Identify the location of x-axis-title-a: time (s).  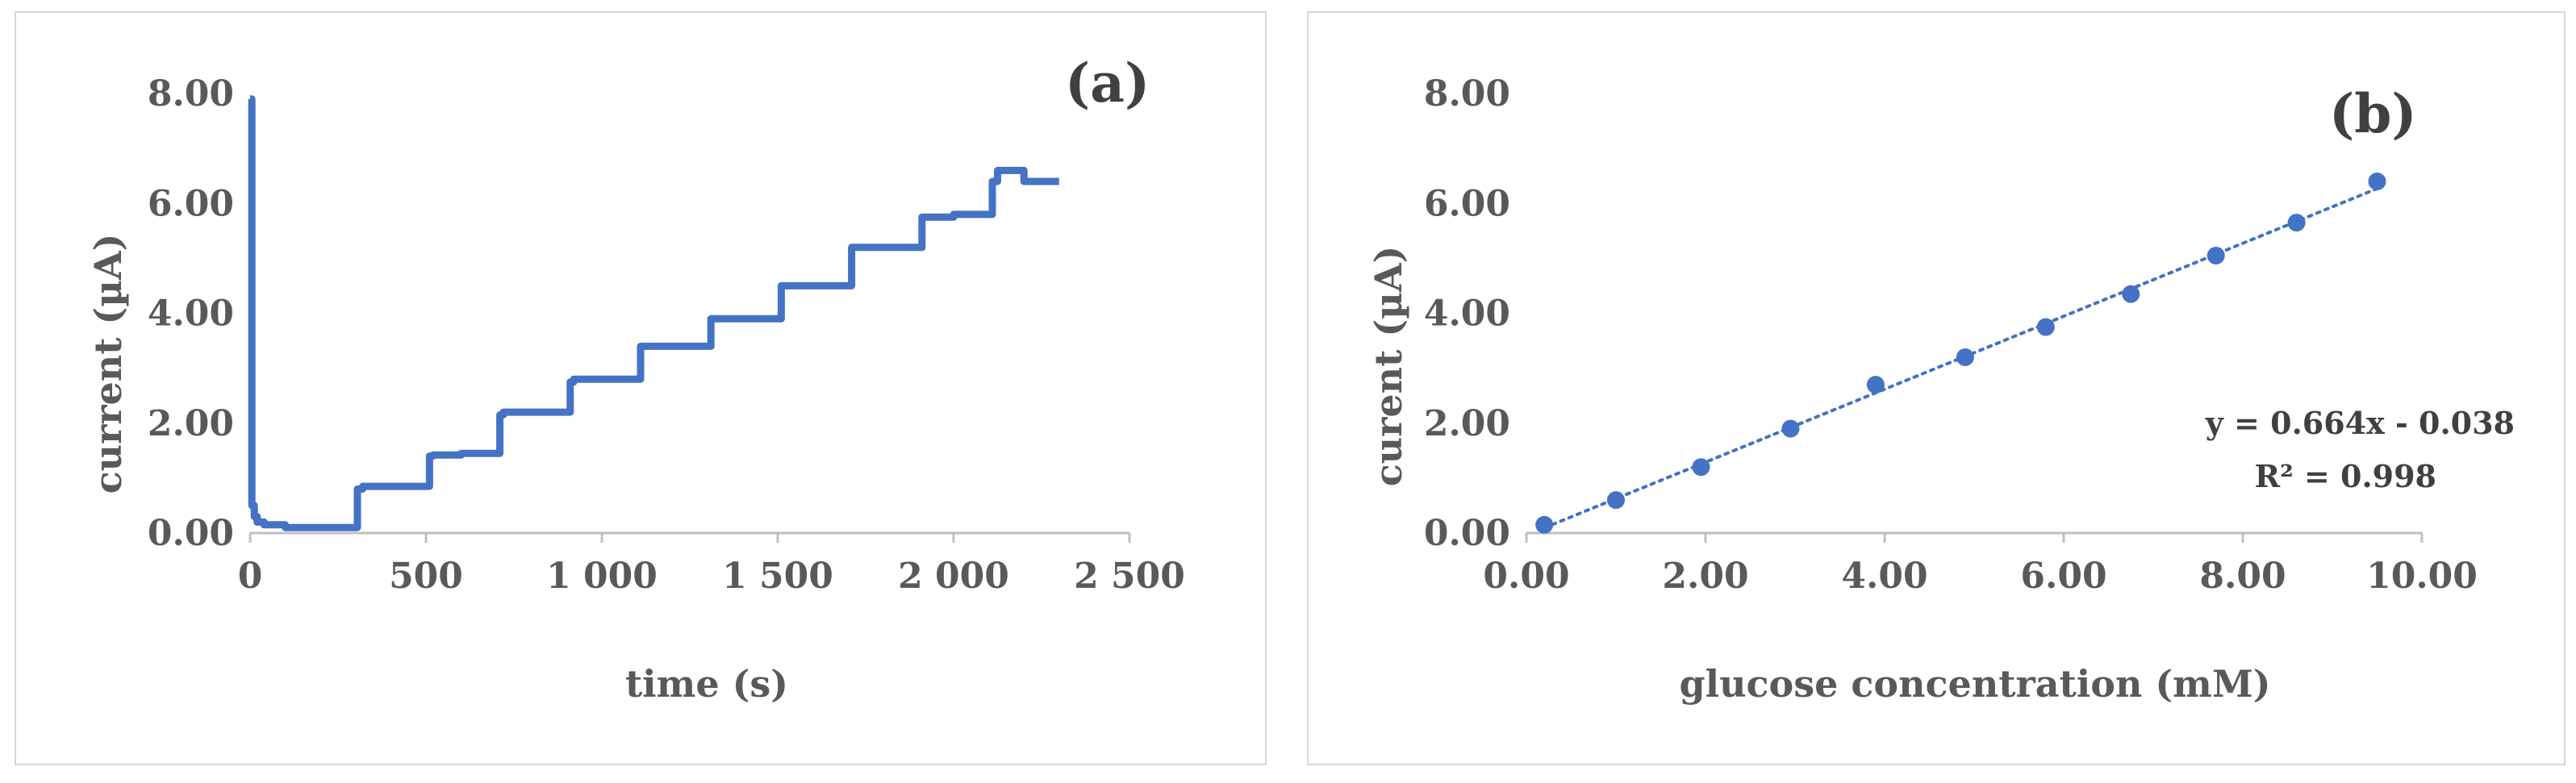
(707, 684).